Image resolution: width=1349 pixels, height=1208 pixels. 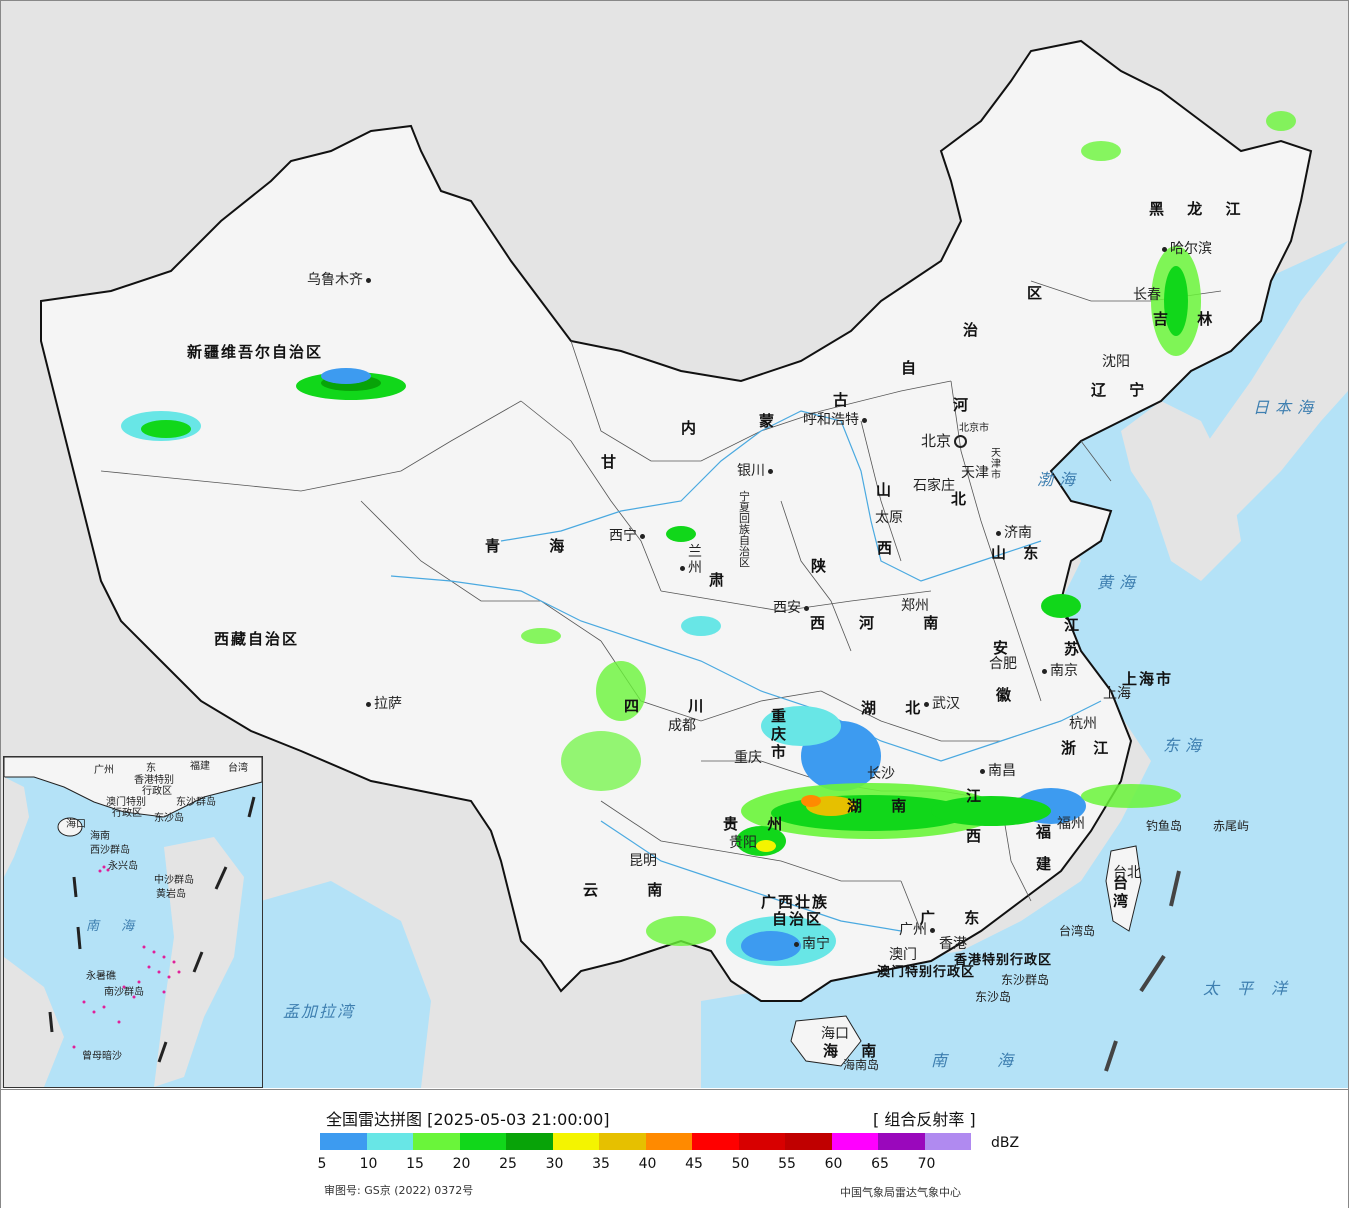 I want to click on island-label: 台湾岛, so click(x=1077, y=931).